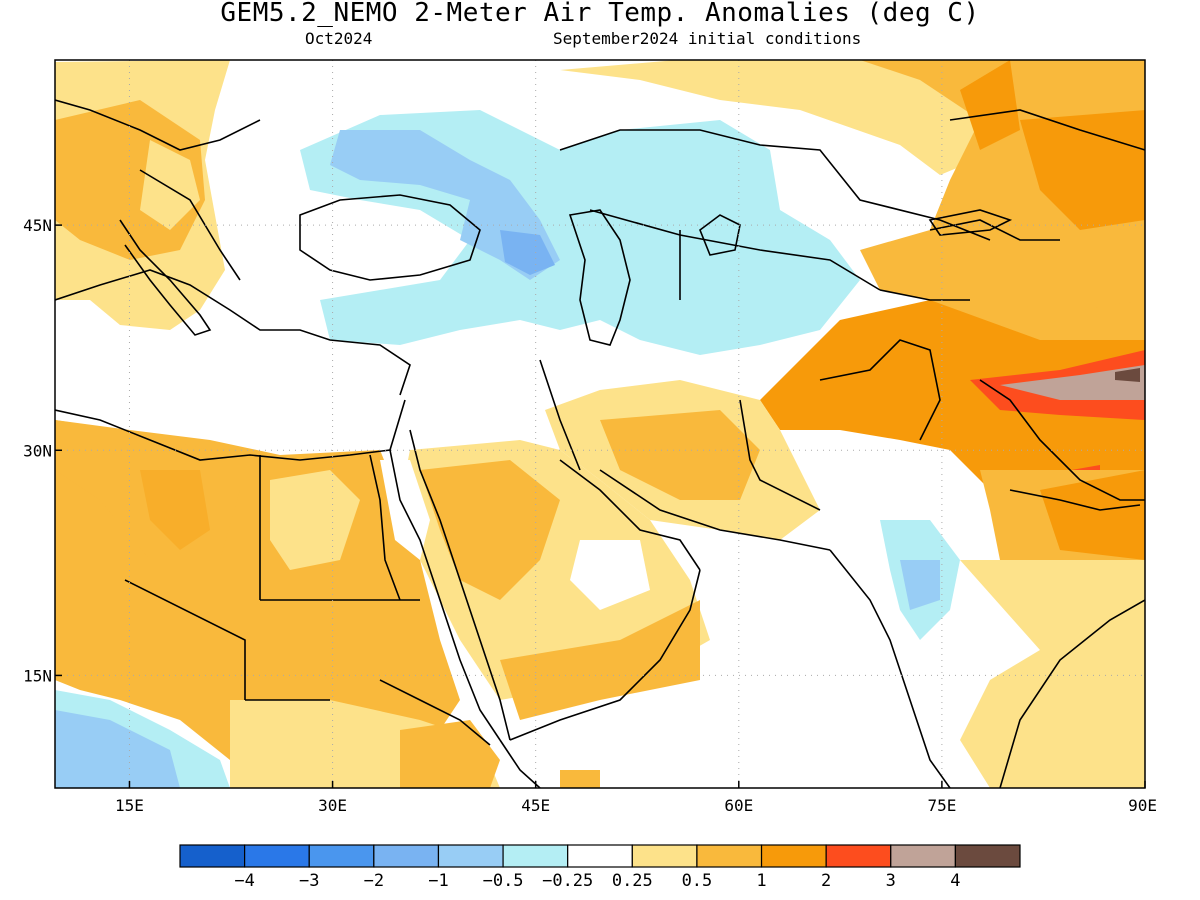 This screenshot has height=900, width=1200. Describe the element at coordinates (720, 235) in the screenshot. I see `aral-sea` at that location.